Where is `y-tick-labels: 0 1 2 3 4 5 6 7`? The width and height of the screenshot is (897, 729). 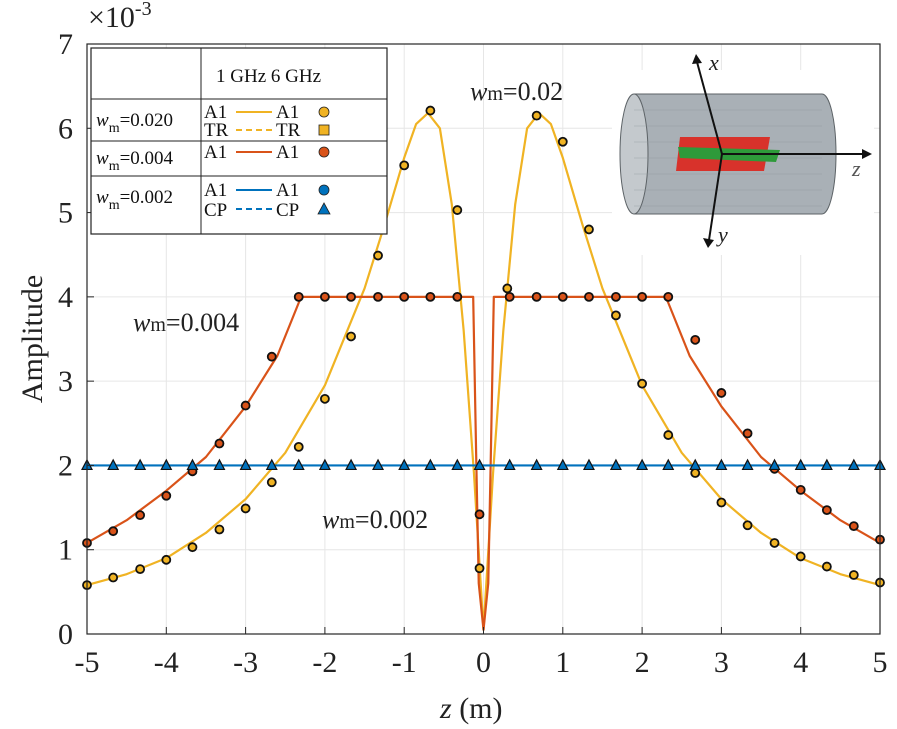
y-tick-labels: 0 1 2 3 4 5 6 7 is located at coordinates (76, 339).